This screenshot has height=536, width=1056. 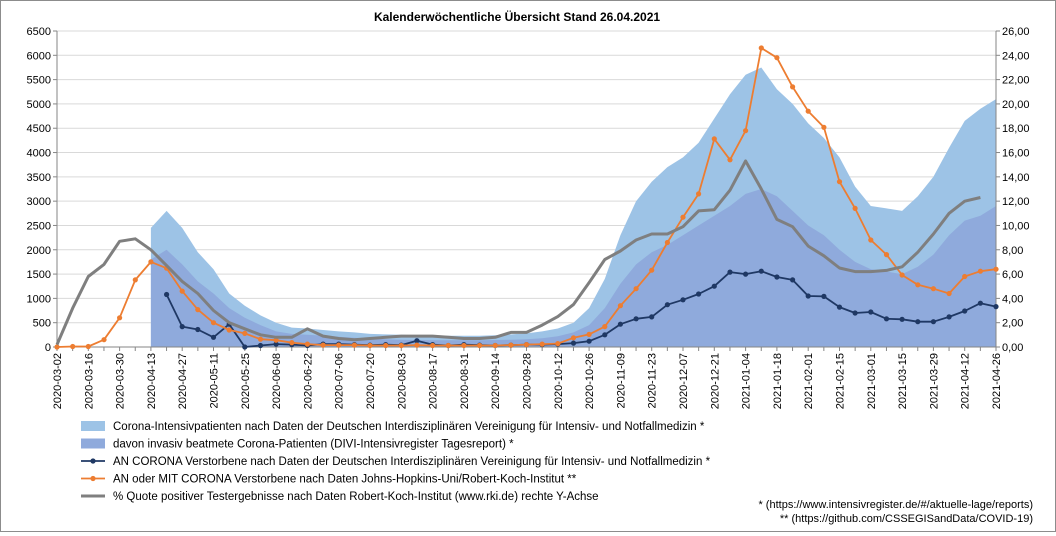 I want to click on x-tick-label: 2020-09-28, so click(x=528, y=381).